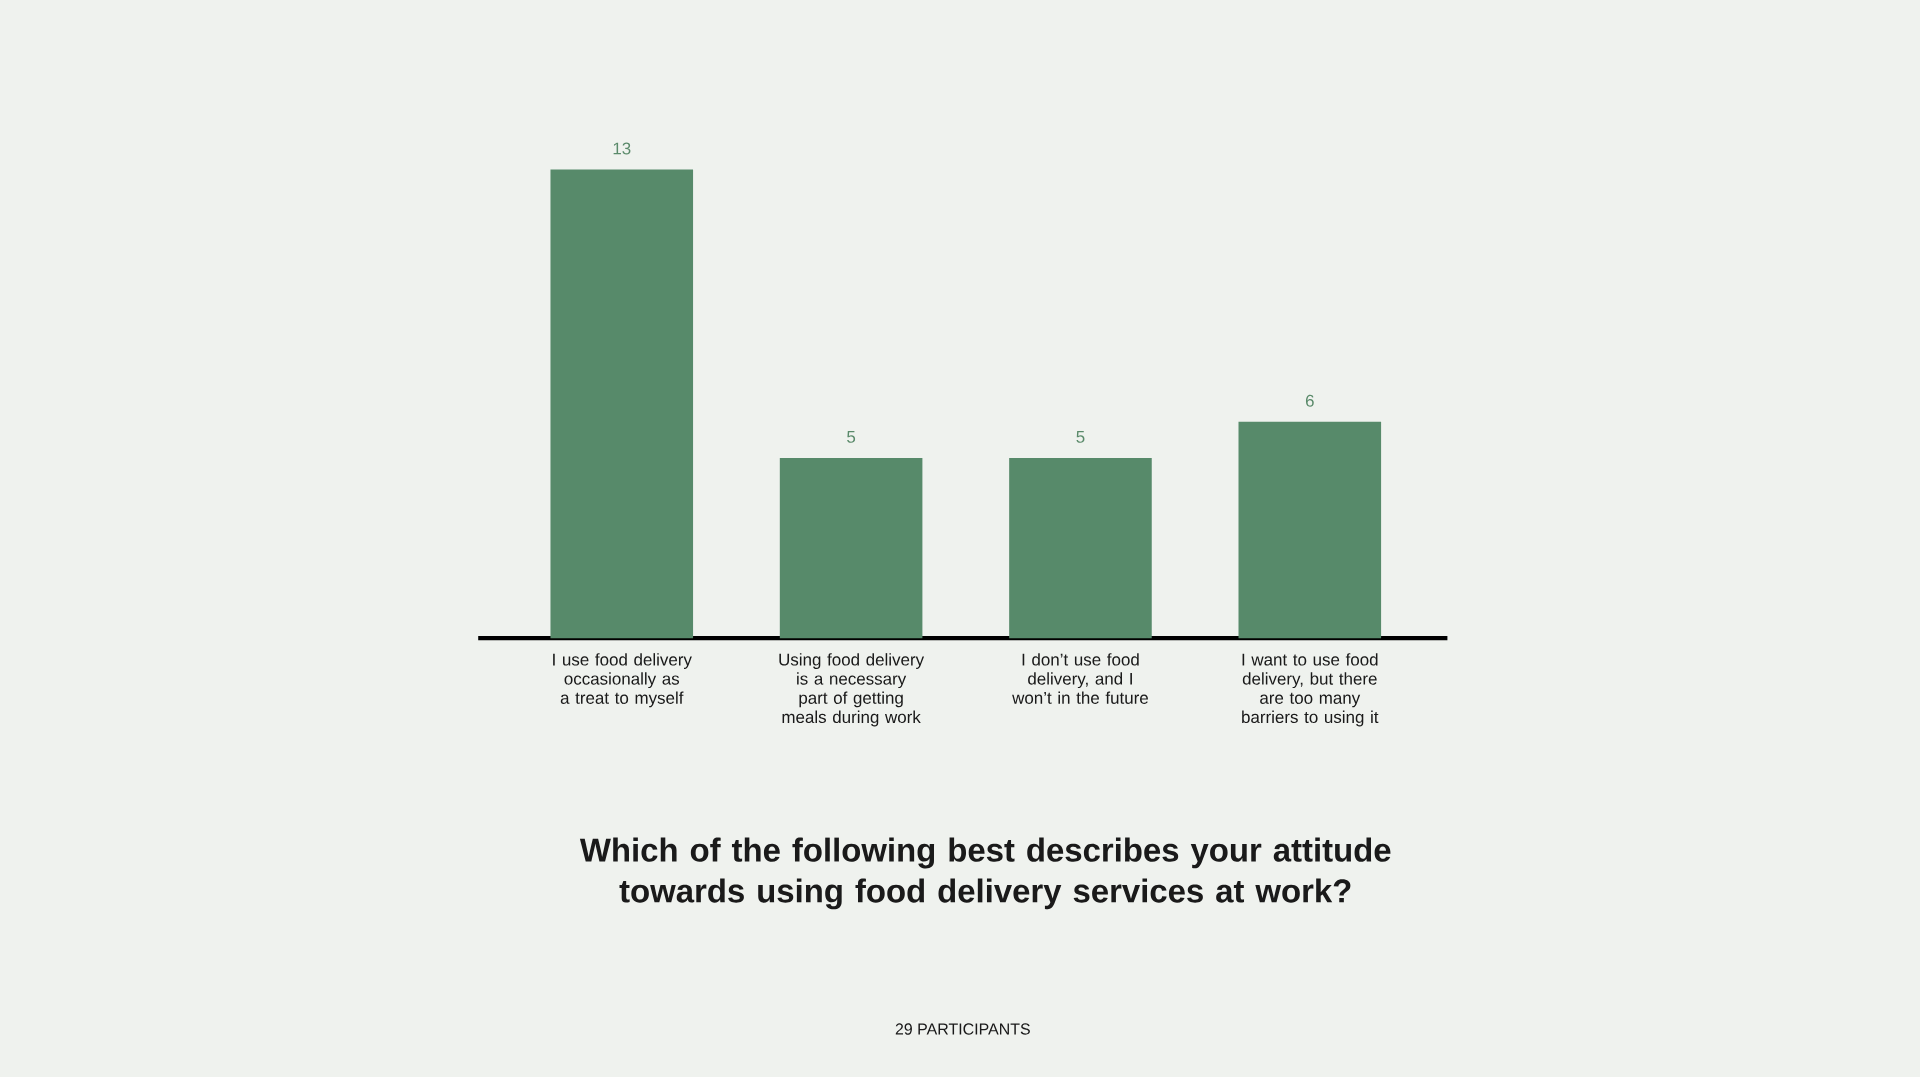  What do you see at coordinates (1080, 678) in the screenshot?
I see `x-tick-label: I don’t use food delivery, and I won’t in the future` at bounding box center [1080, 678].